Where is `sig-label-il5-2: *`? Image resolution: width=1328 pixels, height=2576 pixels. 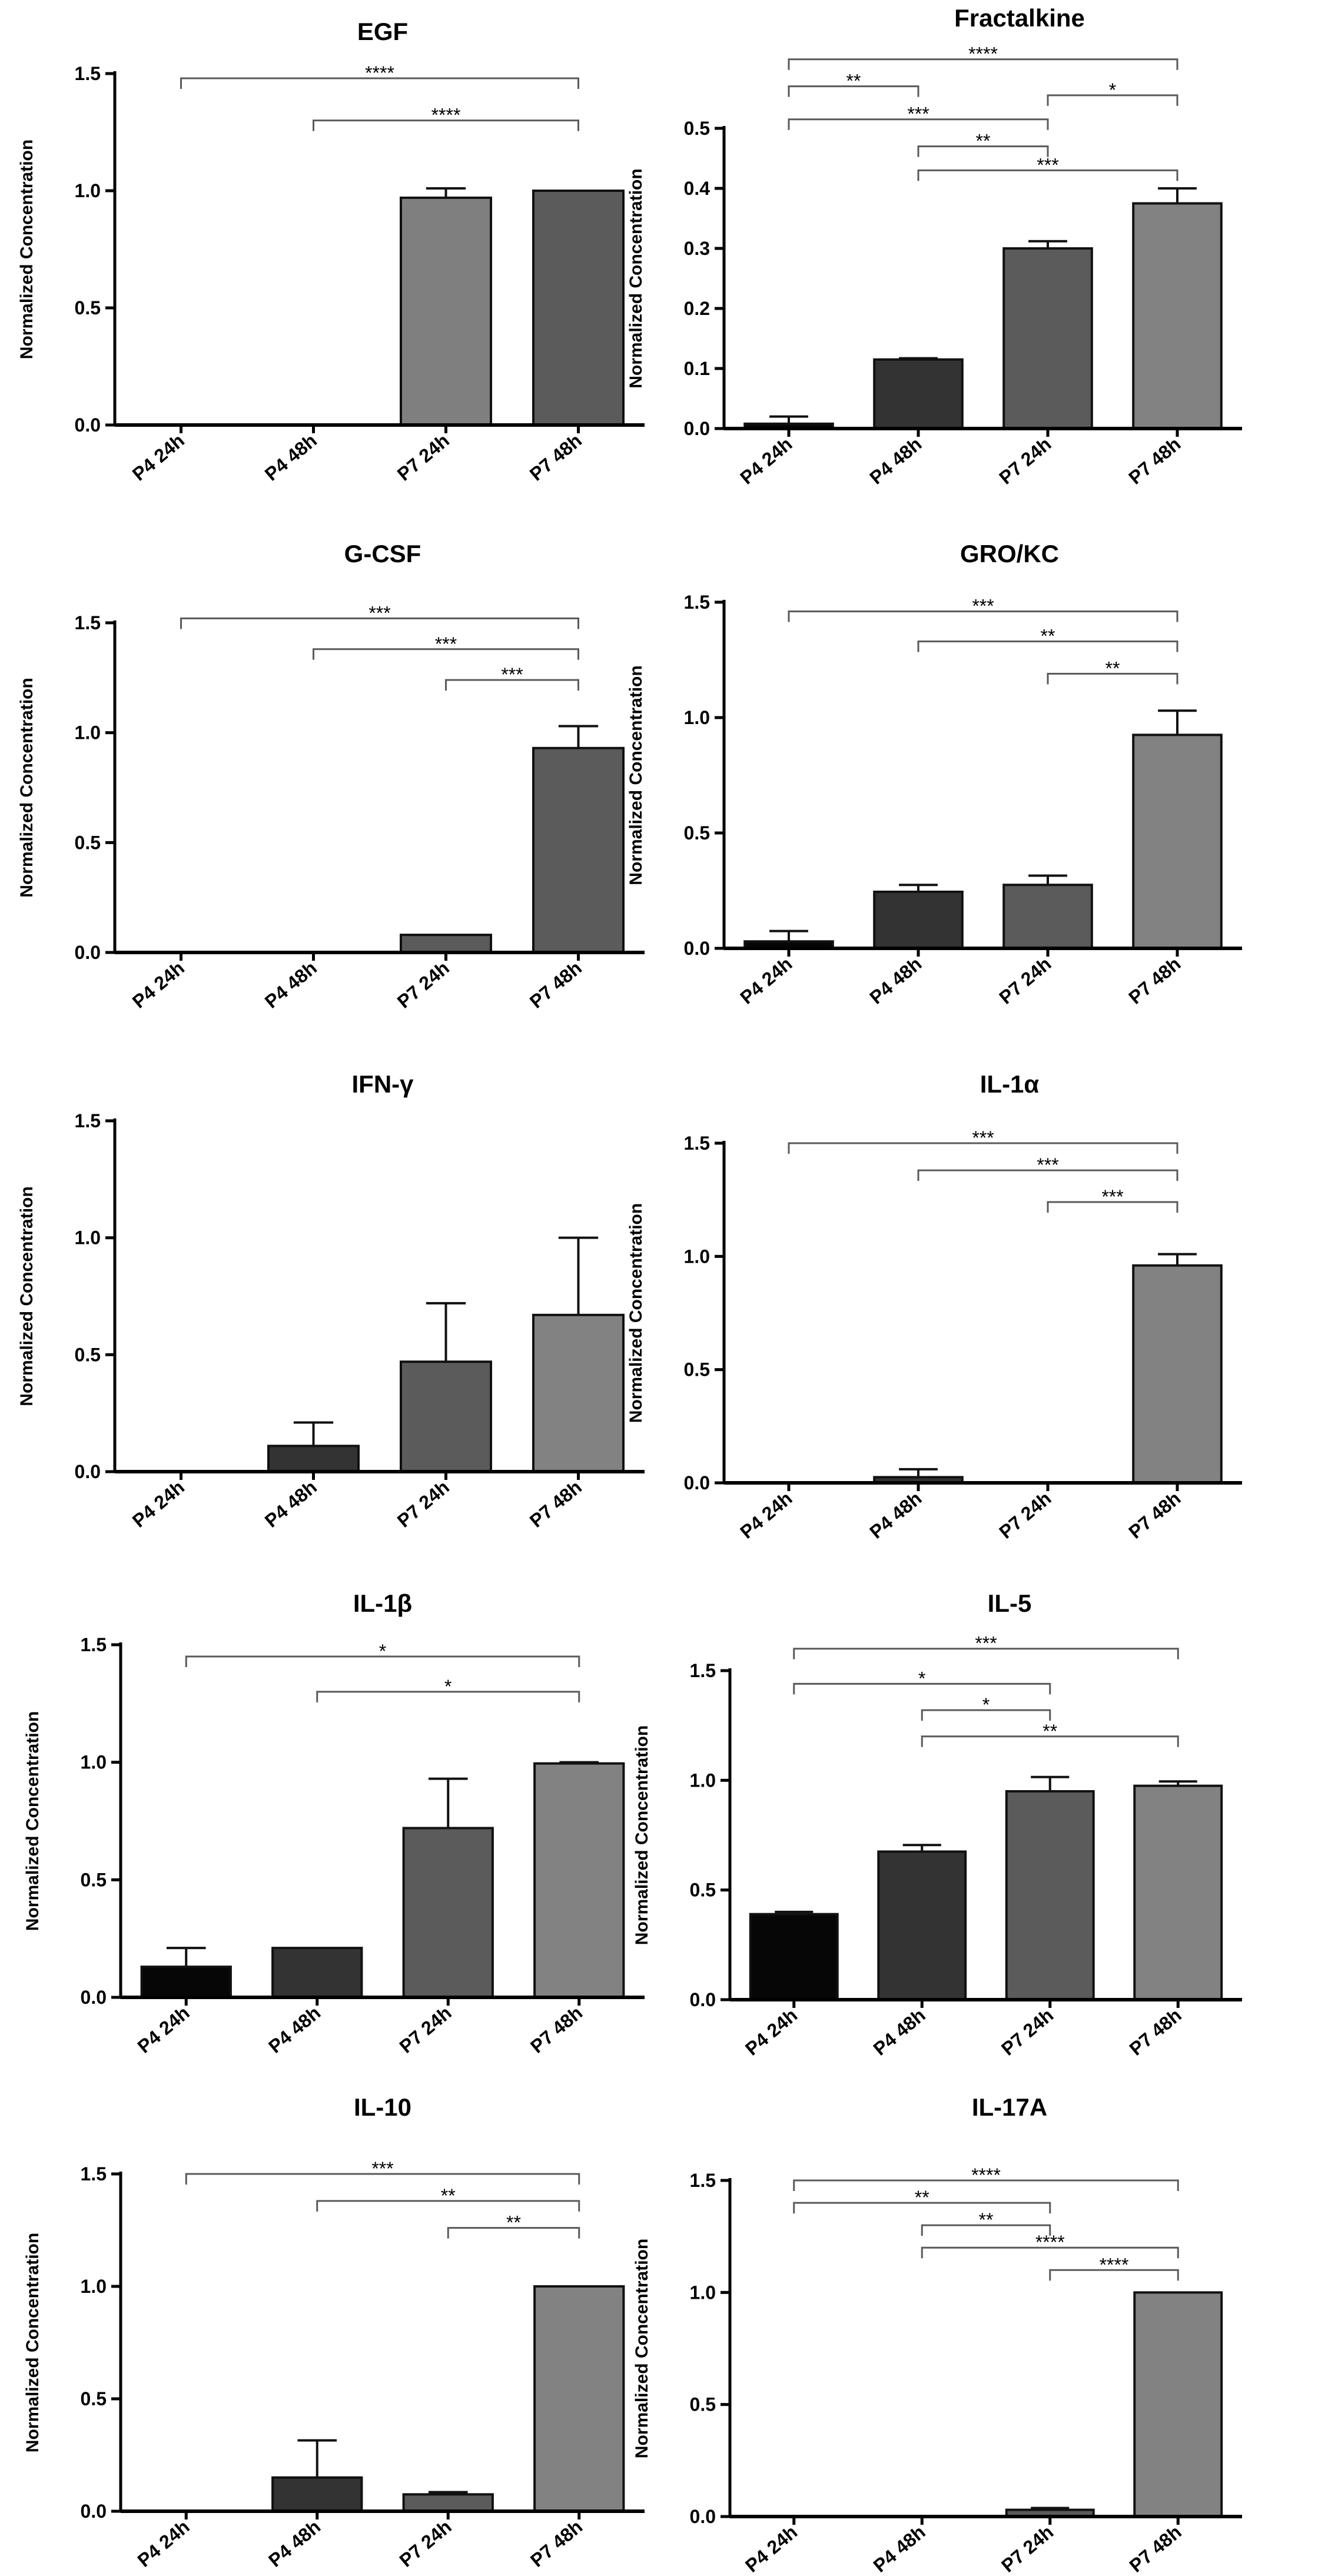 sig-label-il5-2: * is located at coordinates (986, 1704).